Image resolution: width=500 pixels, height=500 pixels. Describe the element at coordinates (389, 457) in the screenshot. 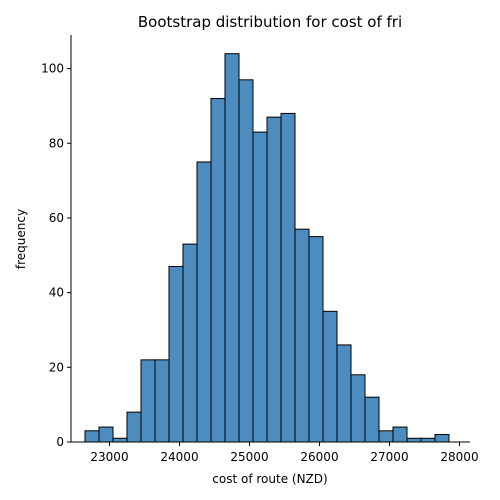

I see `x-tick-label-4: 27000` at that location.